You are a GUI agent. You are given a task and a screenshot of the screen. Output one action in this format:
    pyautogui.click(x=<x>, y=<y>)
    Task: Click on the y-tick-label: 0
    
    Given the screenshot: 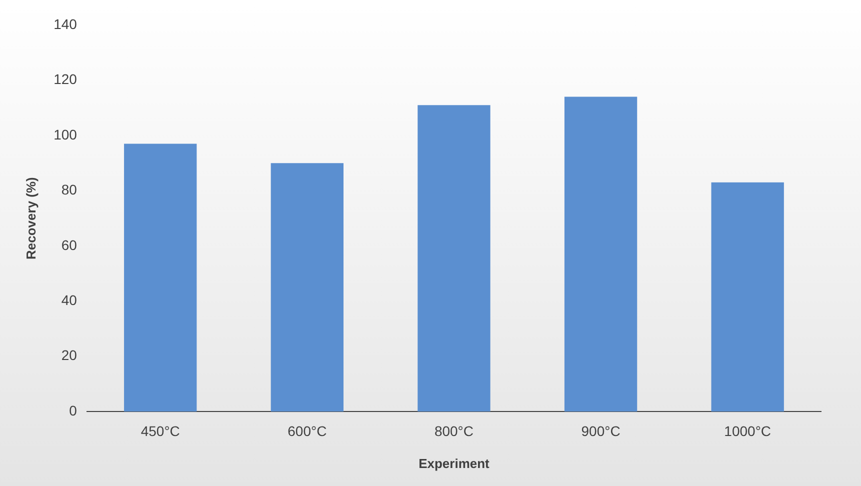 What is the action you would take?
    pyautogui.click(x=73, y=410)
    